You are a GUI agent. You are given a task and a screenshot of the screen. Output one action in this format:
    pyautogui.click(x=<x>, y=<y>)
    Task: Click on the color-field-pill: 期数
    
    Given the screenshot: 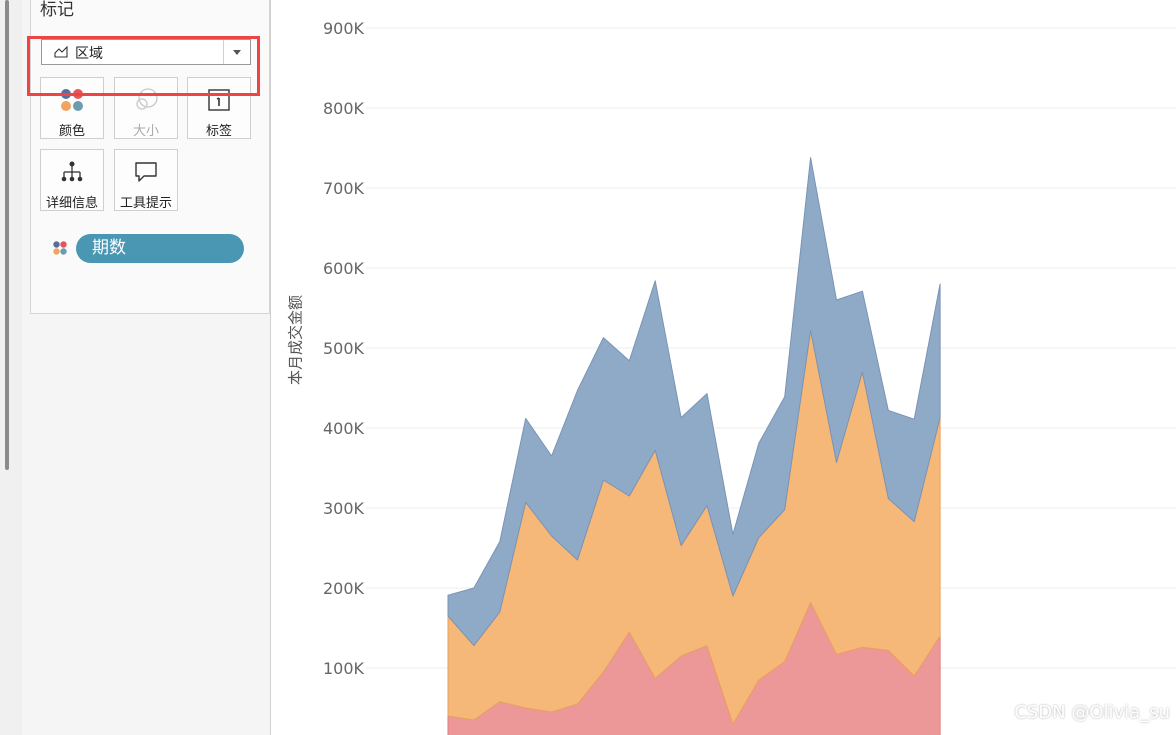 What is the action you would take?
    pyautogui.click(x=160, y=248)
    